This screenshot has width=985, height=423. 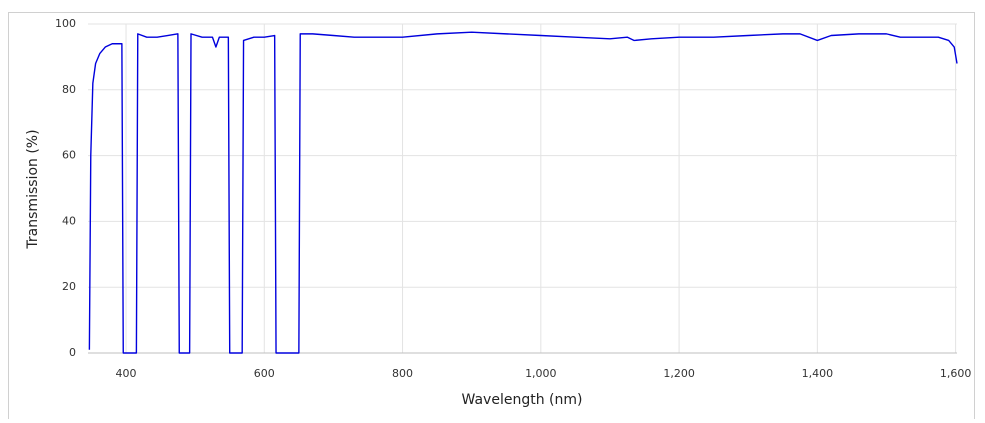 What do you see at coordinates (69, 155) in the screenshot?
I see `y-tick-label: 60` at bounding box center [69, 155].